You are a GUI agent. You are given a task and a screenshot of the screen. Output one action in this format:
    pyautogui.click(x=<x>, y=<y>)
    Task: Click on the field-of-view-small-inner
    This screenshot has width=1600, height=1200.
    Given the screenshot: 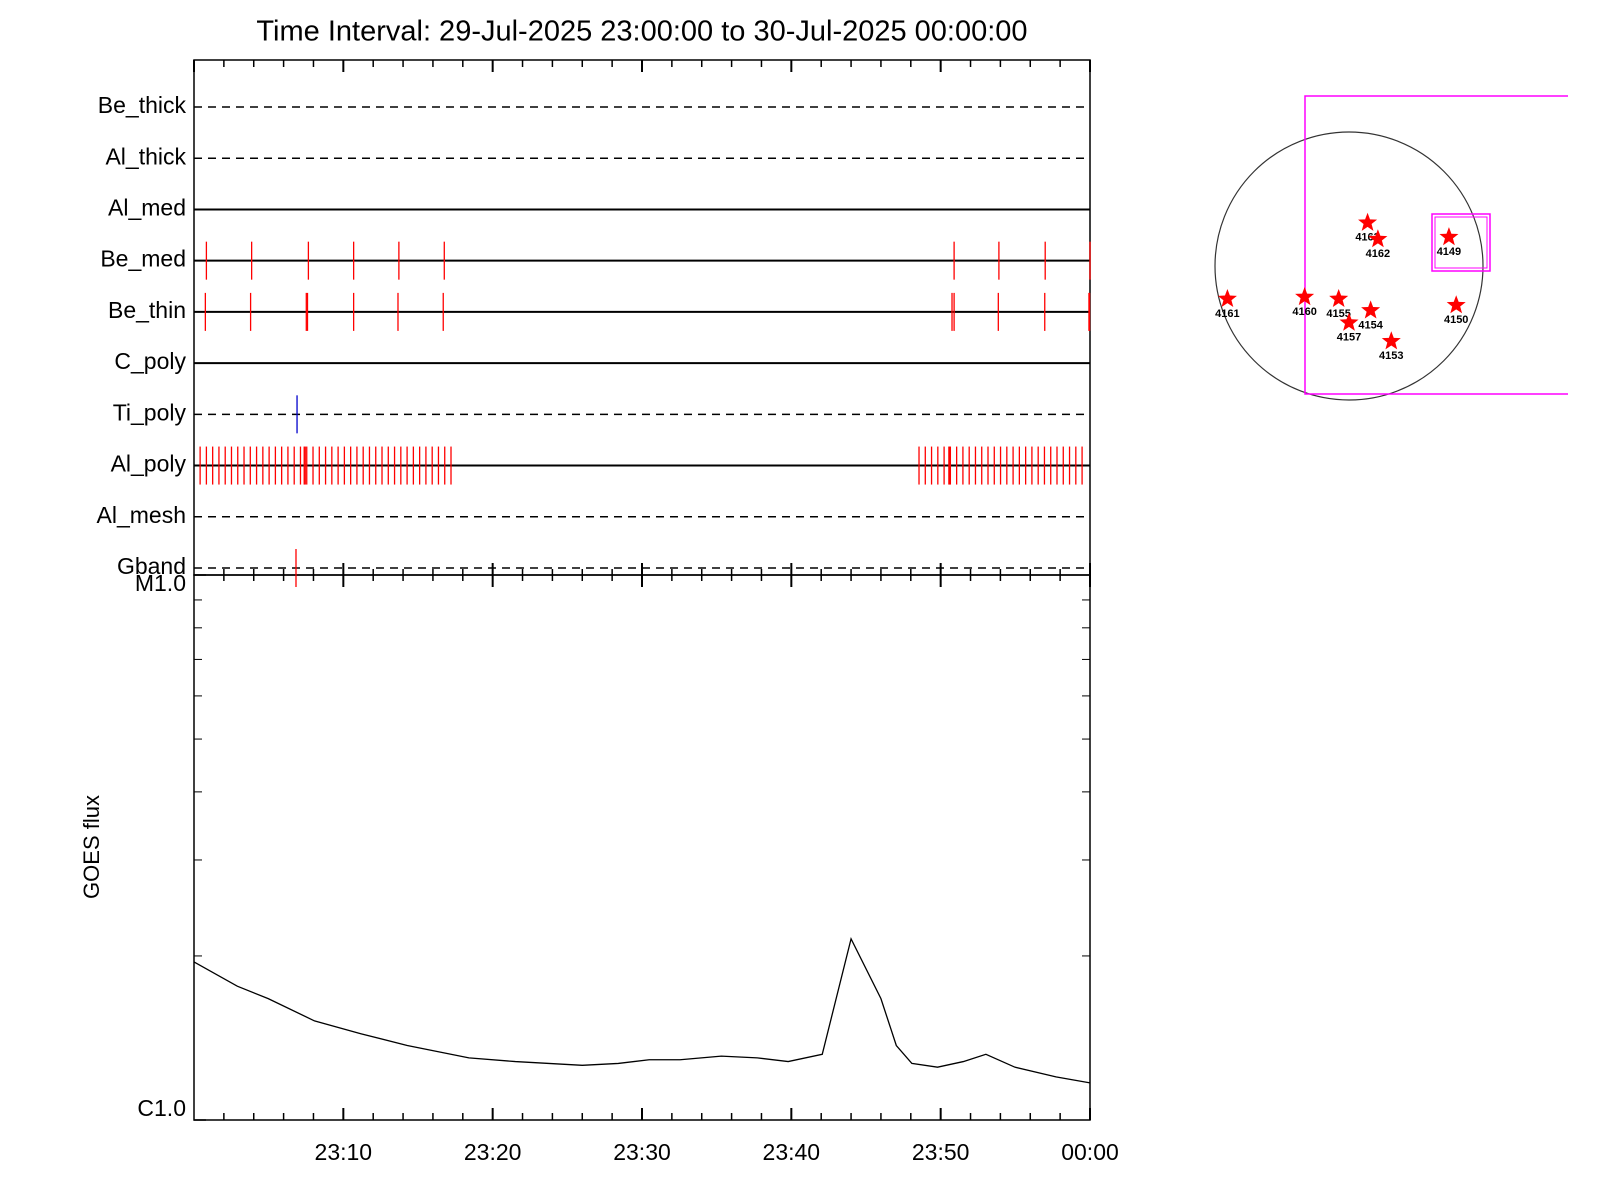 What is the action you would take?
    pyautogui.click(x=1461, y=242)
    